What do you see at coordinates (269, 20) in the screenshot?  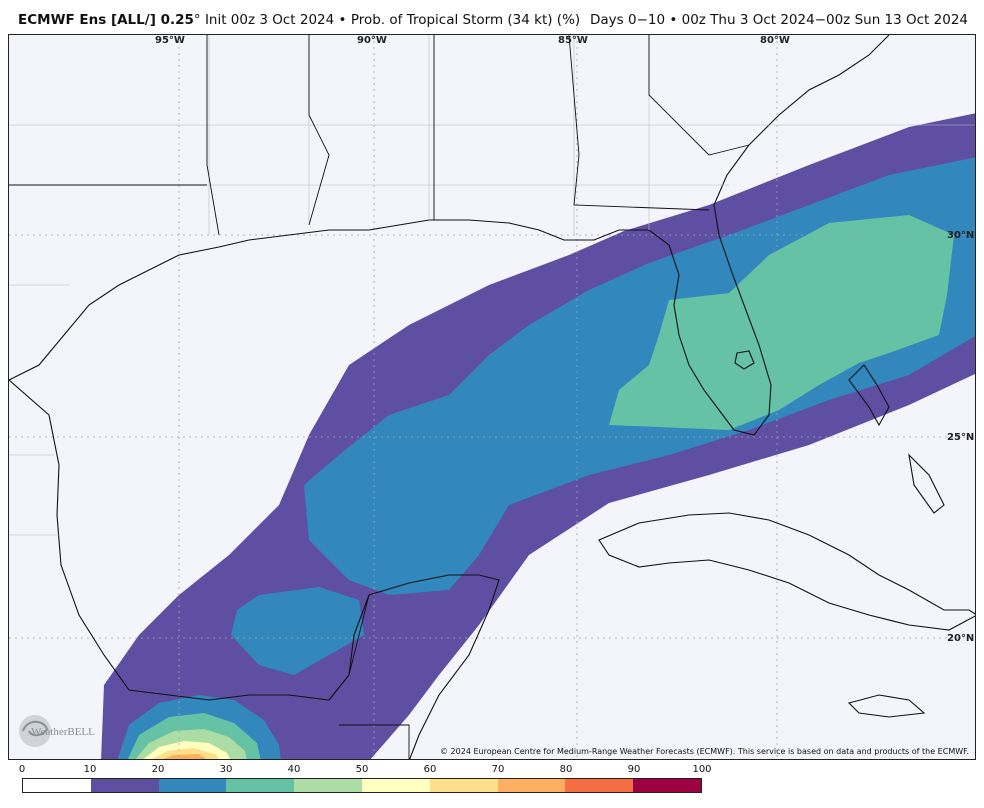 I see `init-time: Init 00z 3 Oct 2024` at bounding box center [269, 20].